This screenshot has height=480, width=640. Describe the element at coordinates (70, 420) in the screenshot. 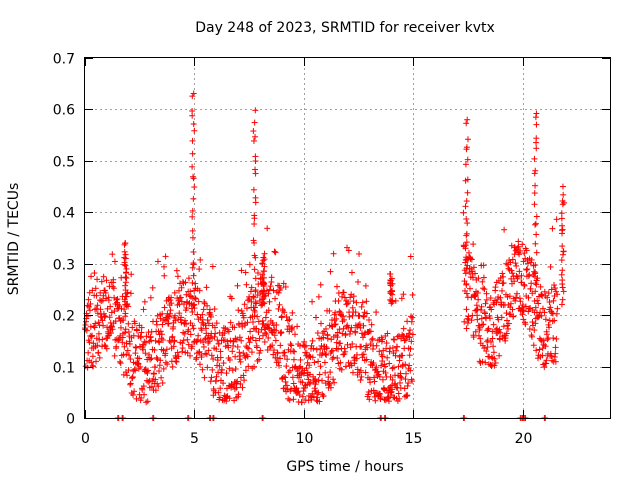

I see `y-tick-label: 0` at that location.